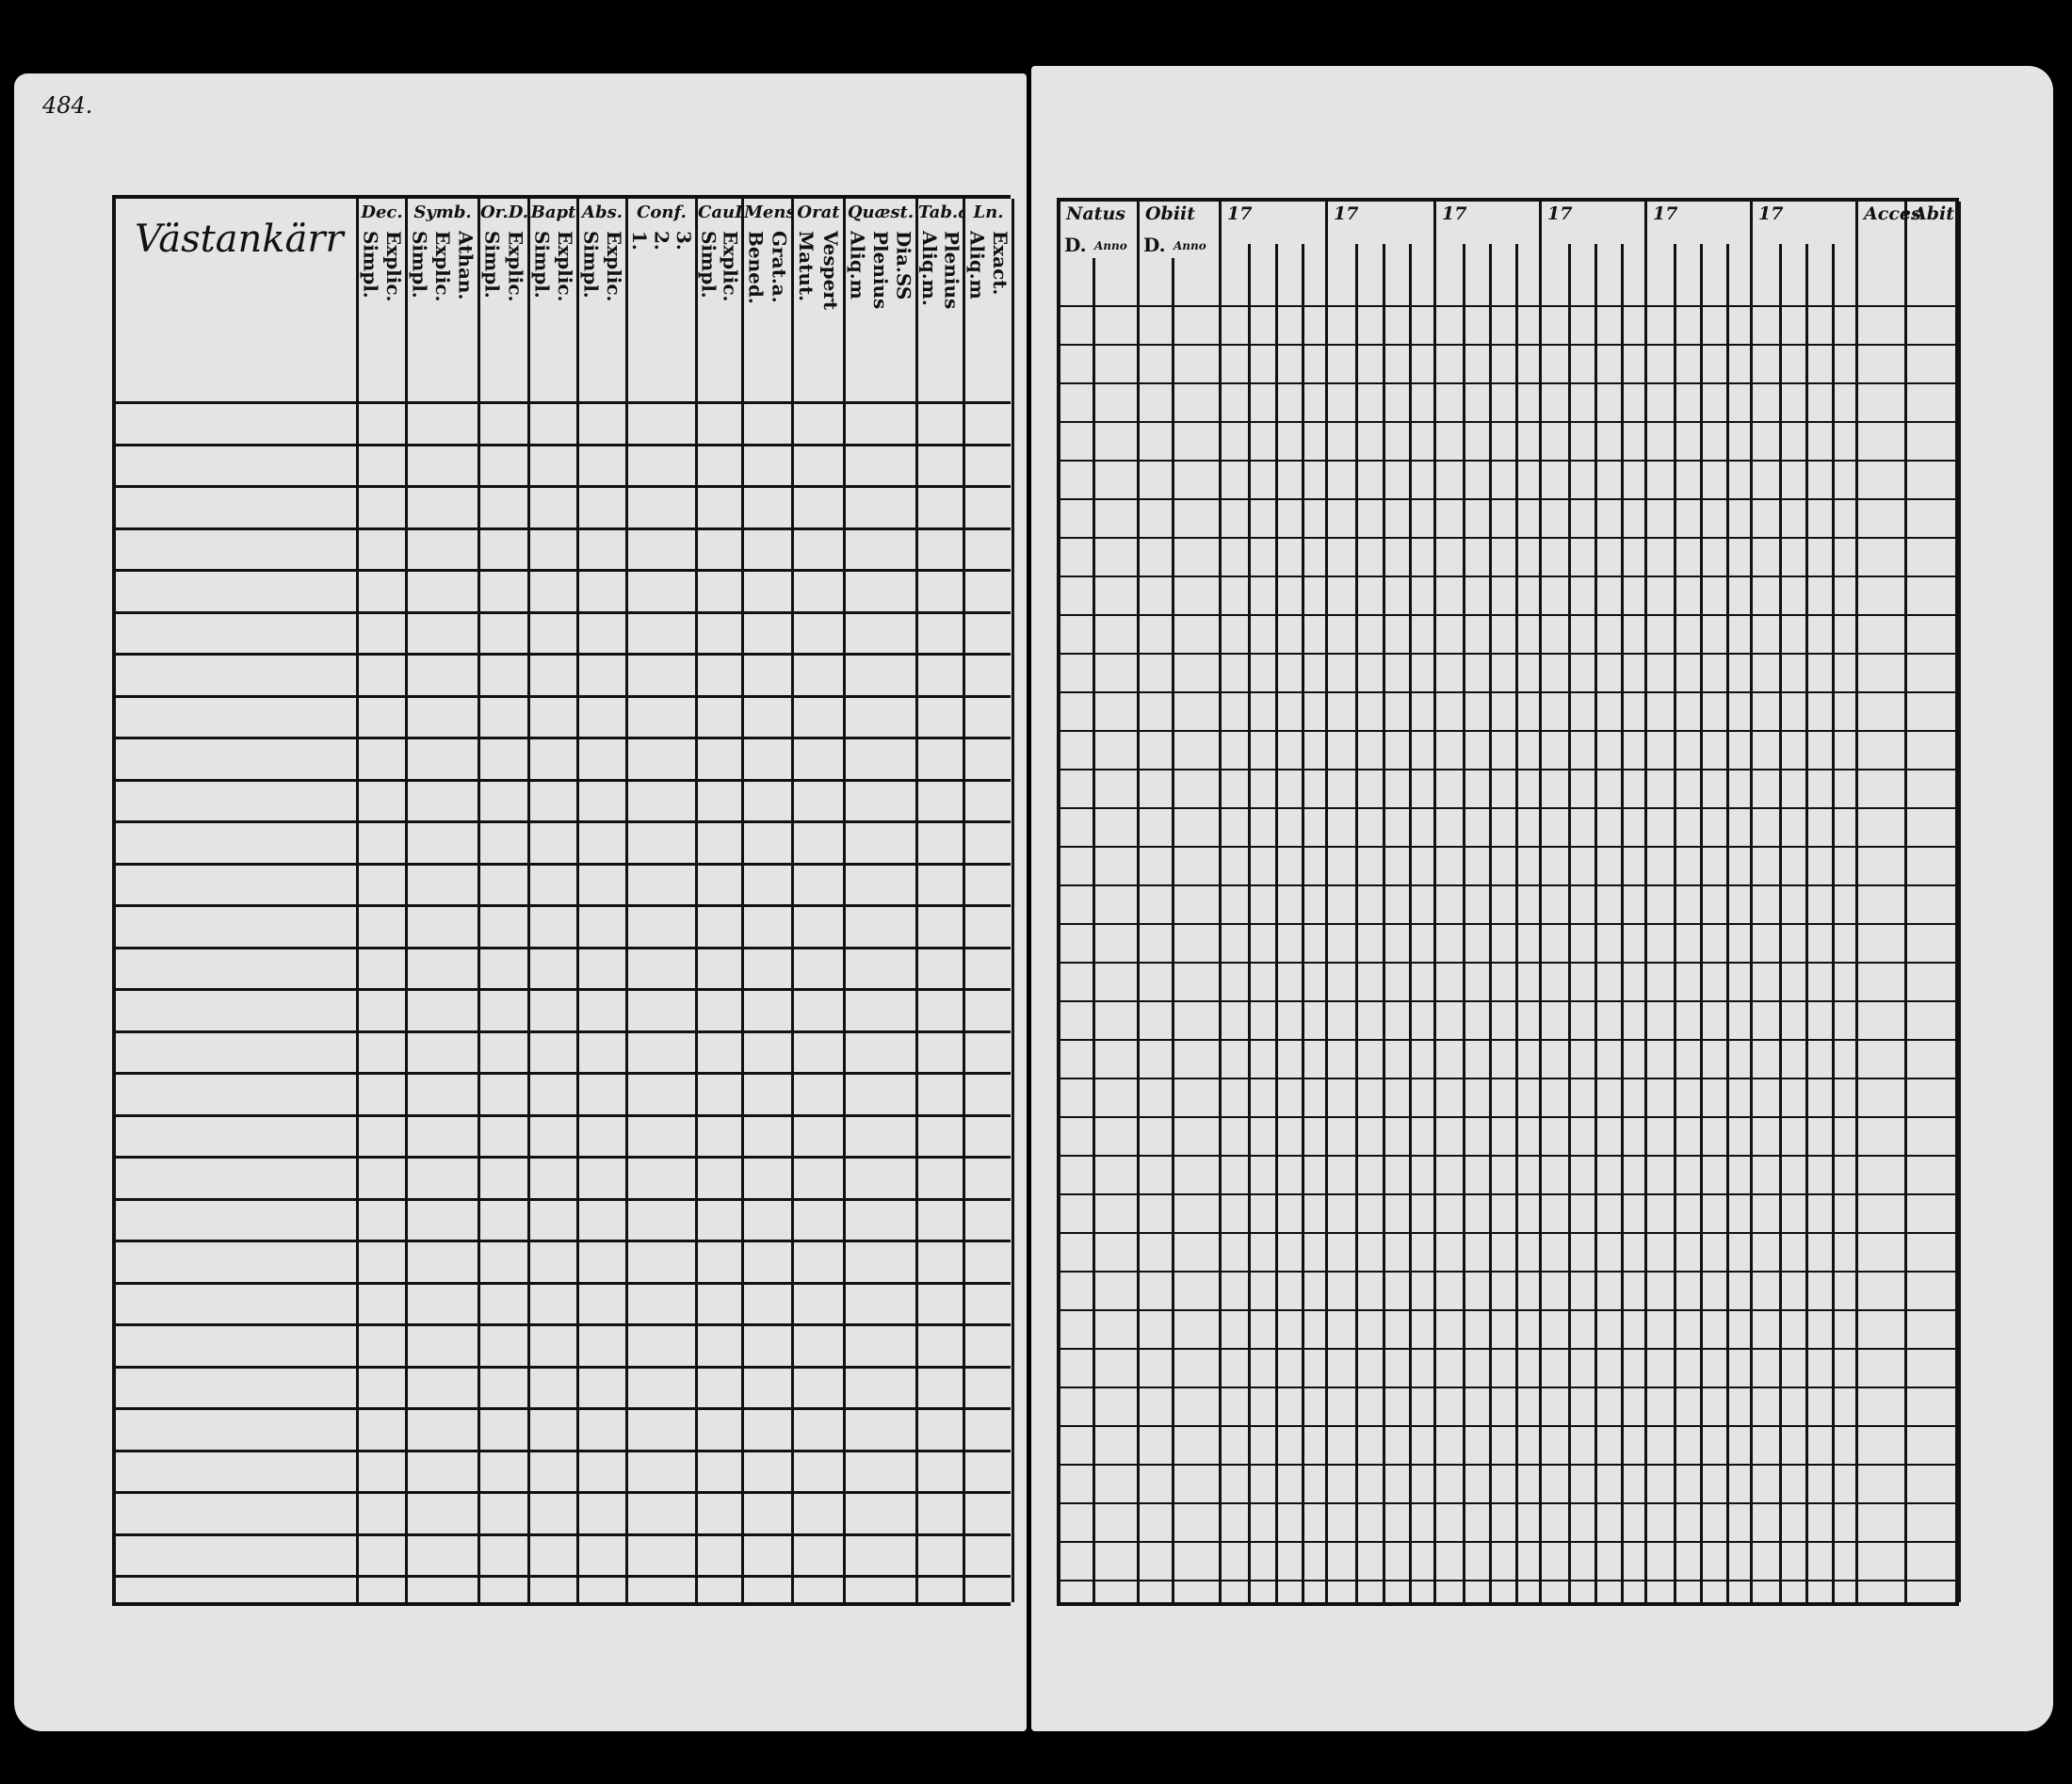 The width and height of the screenshot is (2072, 1784). I want to click on column-orat: Orat Matut. Vespert, so click(820, 900).